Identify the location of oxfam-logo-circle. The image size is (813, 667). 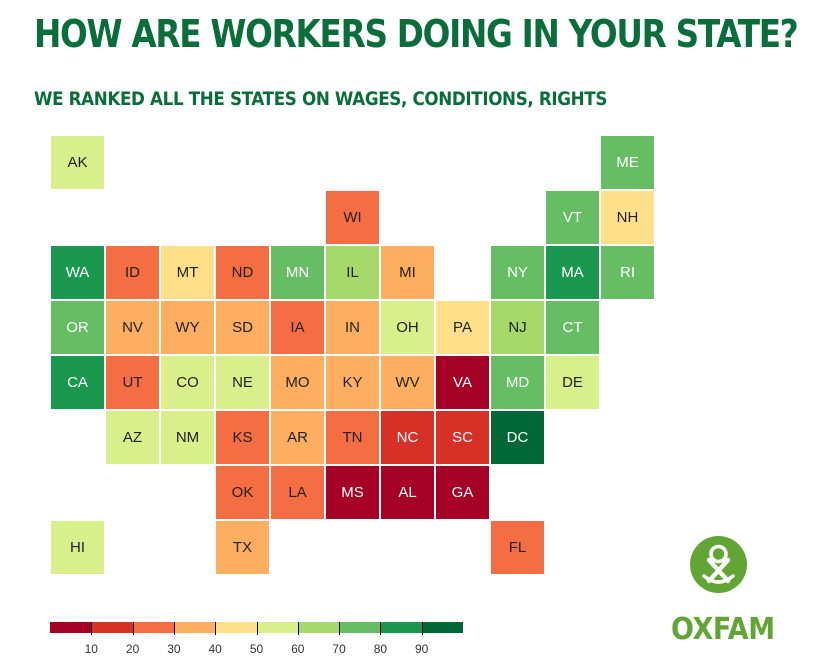
(718, 564).